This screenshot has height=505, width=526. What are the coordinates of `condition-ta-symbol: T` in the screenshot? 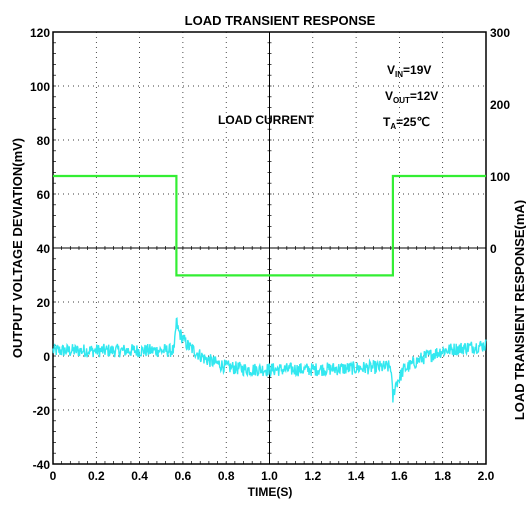 It's located at (387, 122).